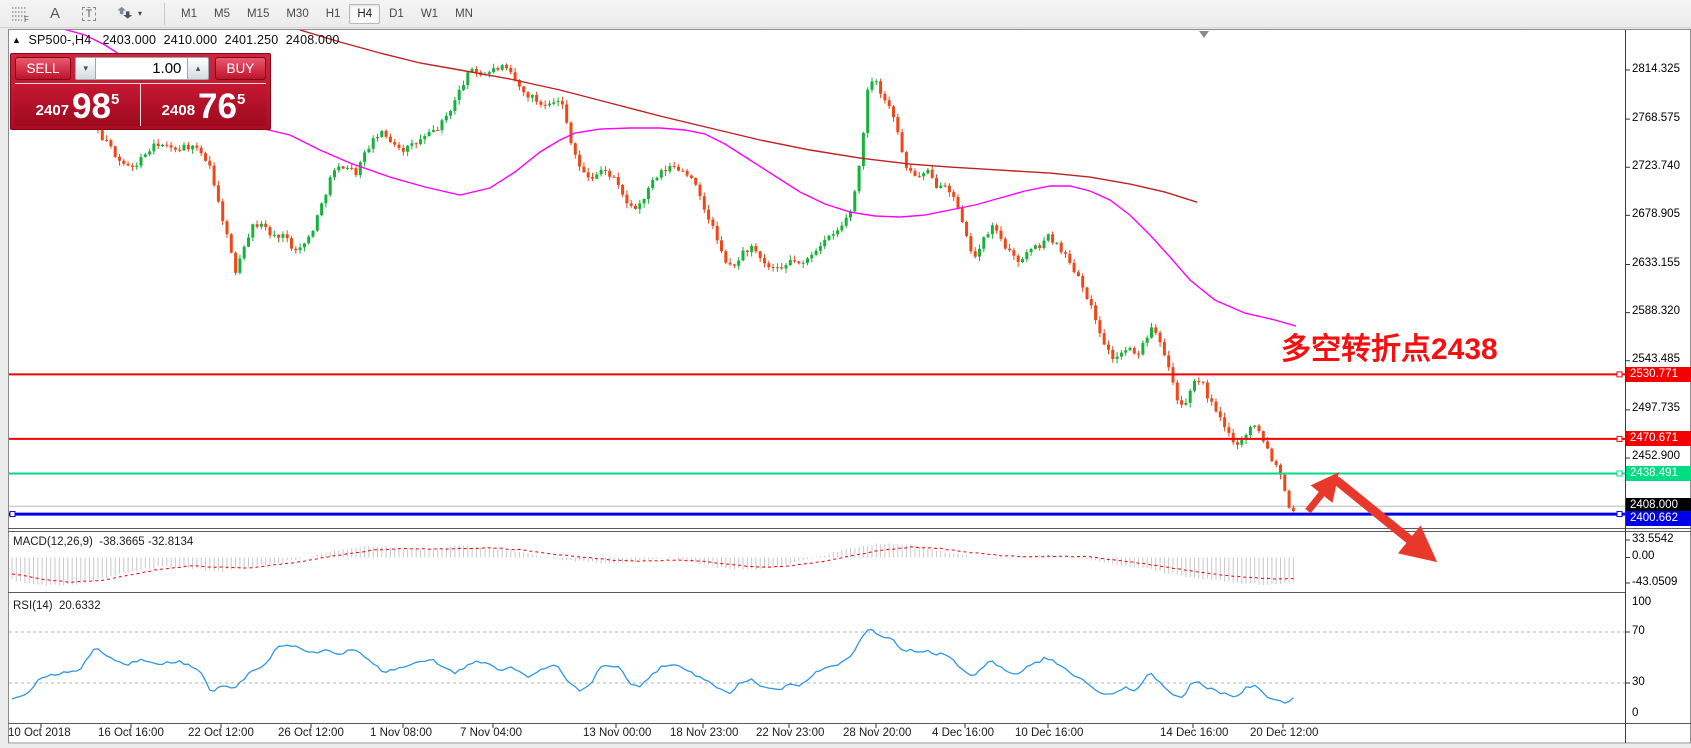  I want to click on text-label-tool-icon: T, so click(89, 14).